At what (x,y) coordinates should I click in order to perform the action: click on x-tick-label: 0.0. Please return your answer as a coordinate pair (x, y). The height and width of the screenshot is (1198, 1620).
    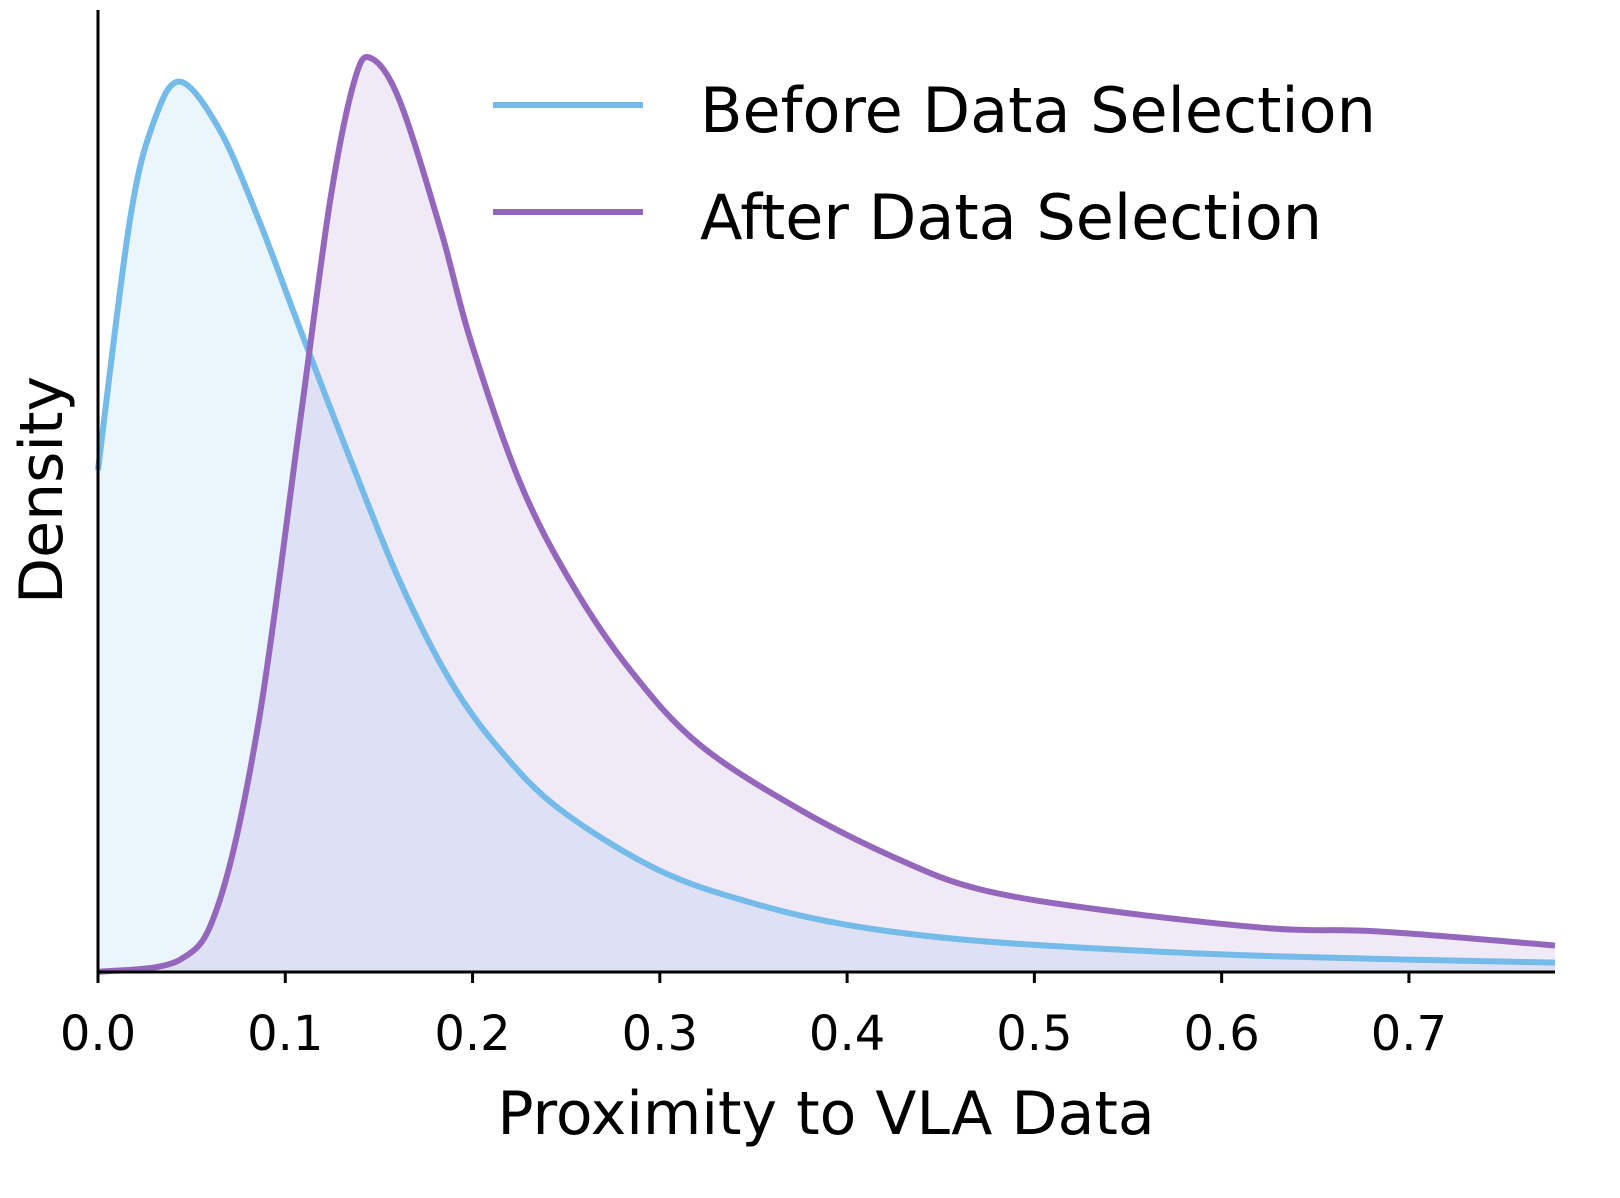
    Looking at the image, I should click on (98, 1034).